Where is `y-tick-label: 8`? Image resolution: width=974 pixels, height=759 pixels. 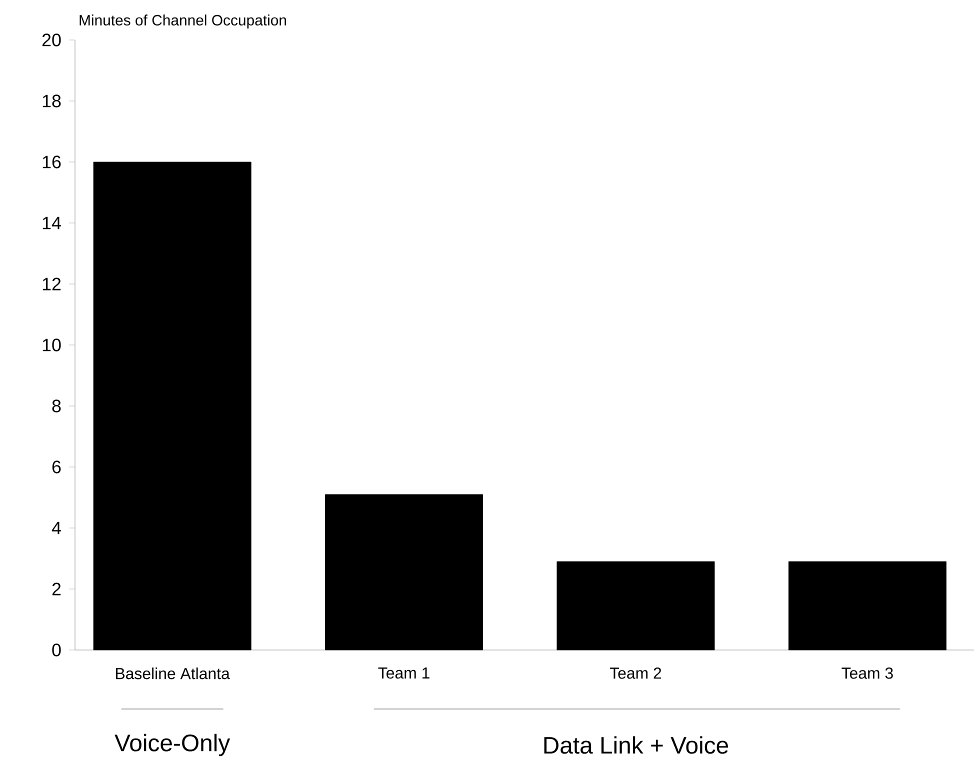
y-tick-label: 8 is located at coordinates (56, 406).